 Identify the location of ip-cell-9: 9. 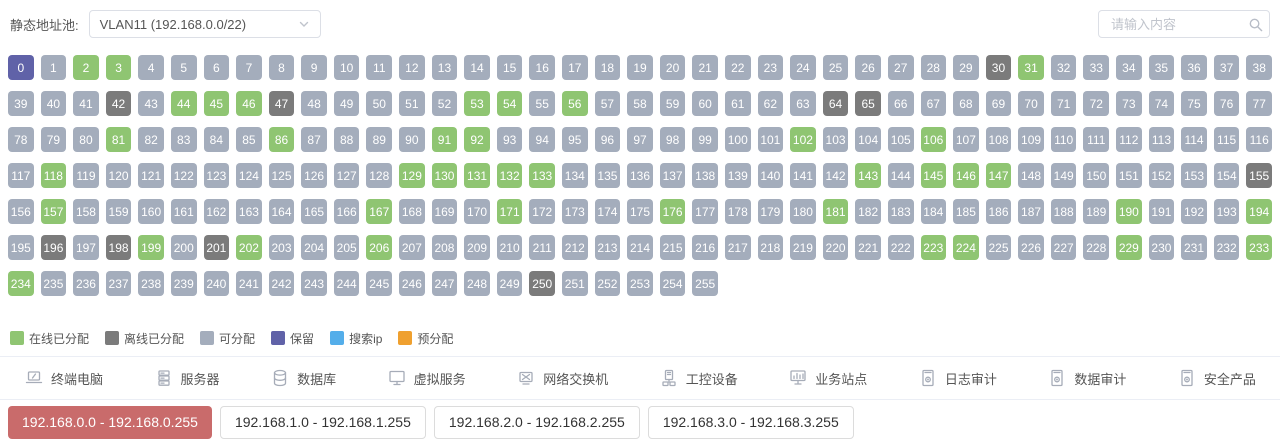
(314, 67).